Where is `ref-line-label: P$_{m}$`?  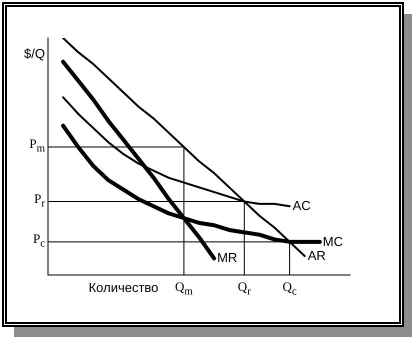
ref-line-label: P$_{m}$ is located at coordinates (37, 146).